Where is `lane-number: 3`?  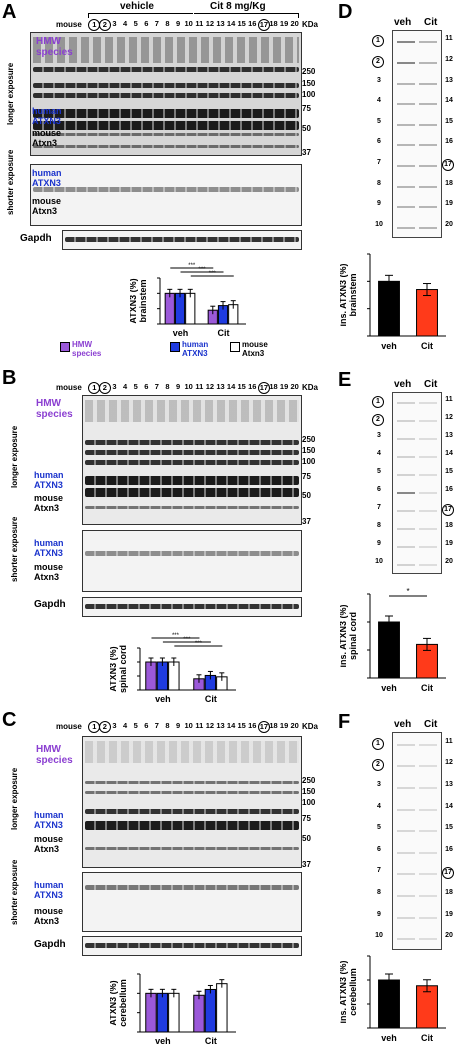
lane-number: 3 is located at coordinates (114, 23).